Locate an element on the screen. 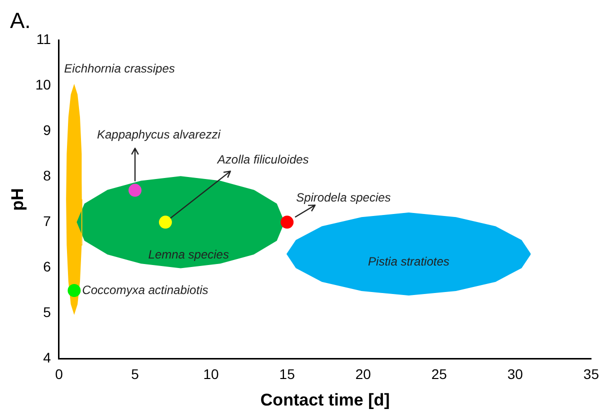 The height and width of the screenshot is (417, 602). x-tick-label: 20 is located at coordinates (363, 374).